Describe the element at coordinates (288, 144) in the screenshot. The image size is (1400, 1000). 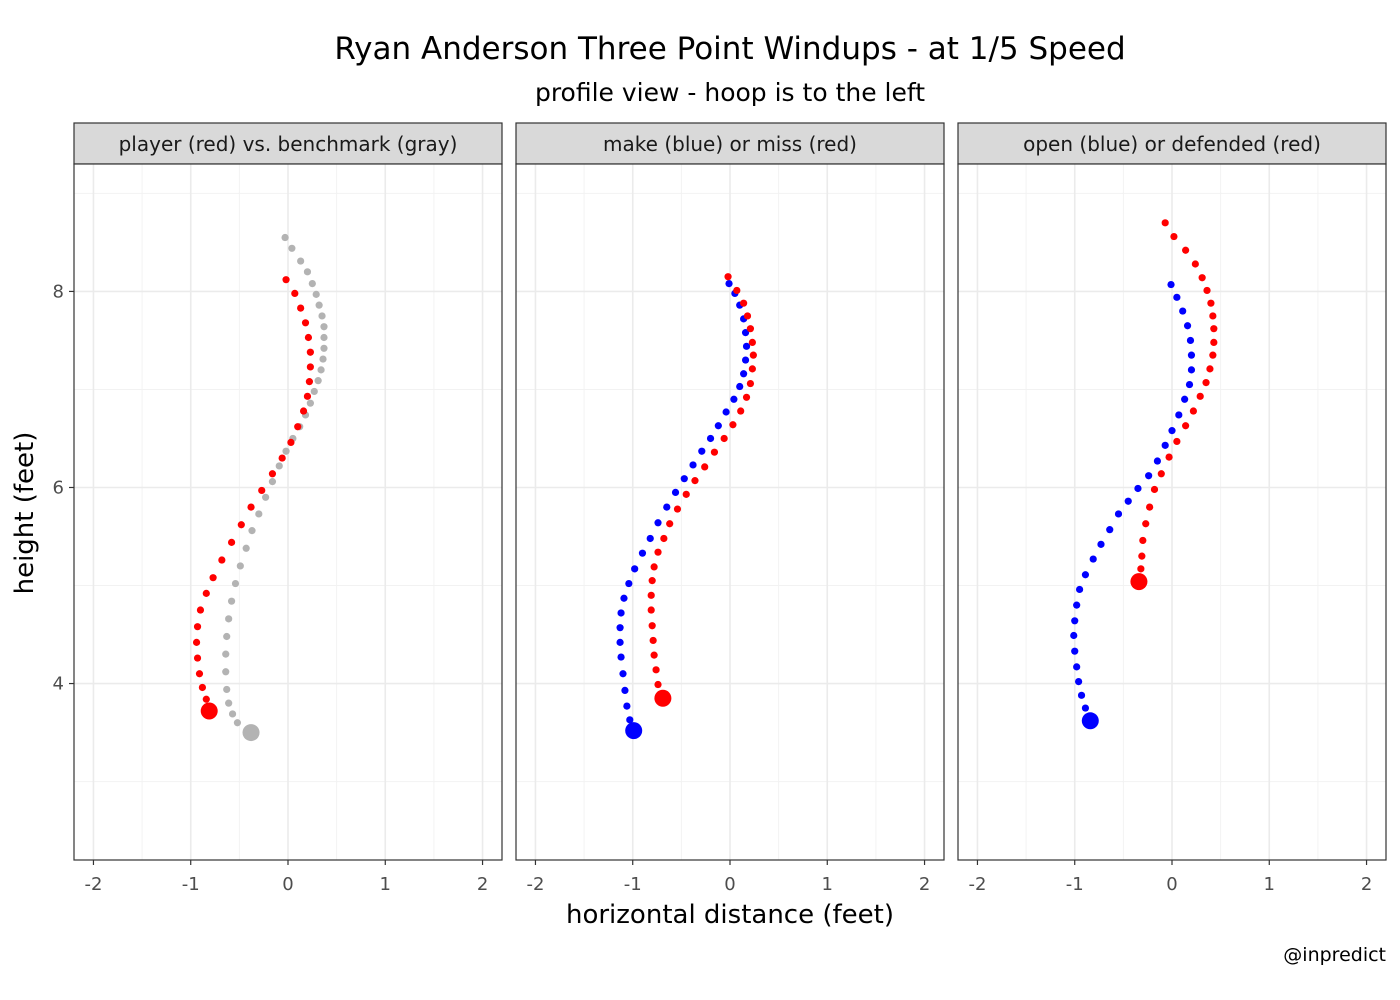
I see `facet-strip-label: player (red) vs. benchmark (gray)` at that location.